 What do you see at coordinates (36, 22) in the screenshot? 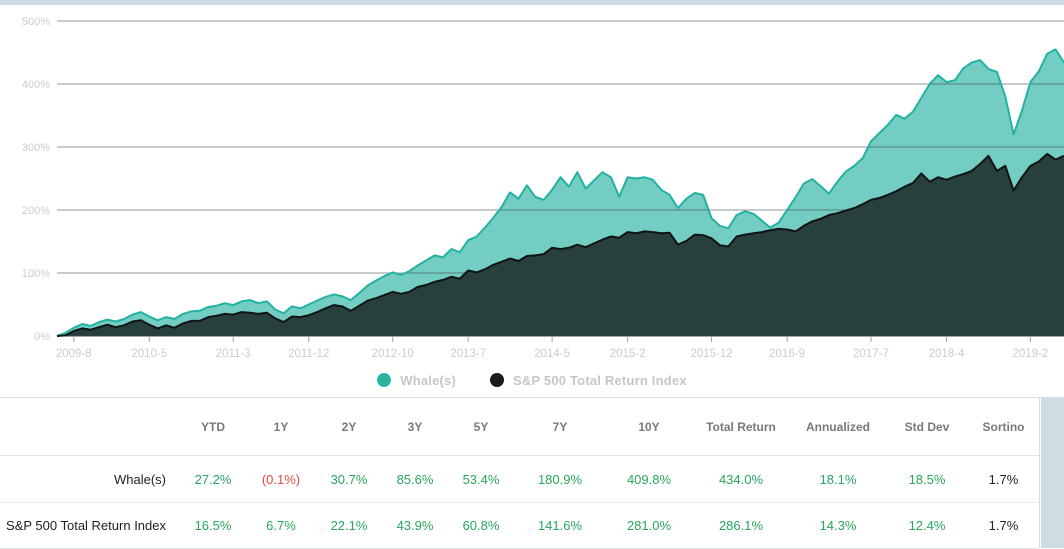
I see `y-axis-label: 500%` at bounding box center [36, 22].